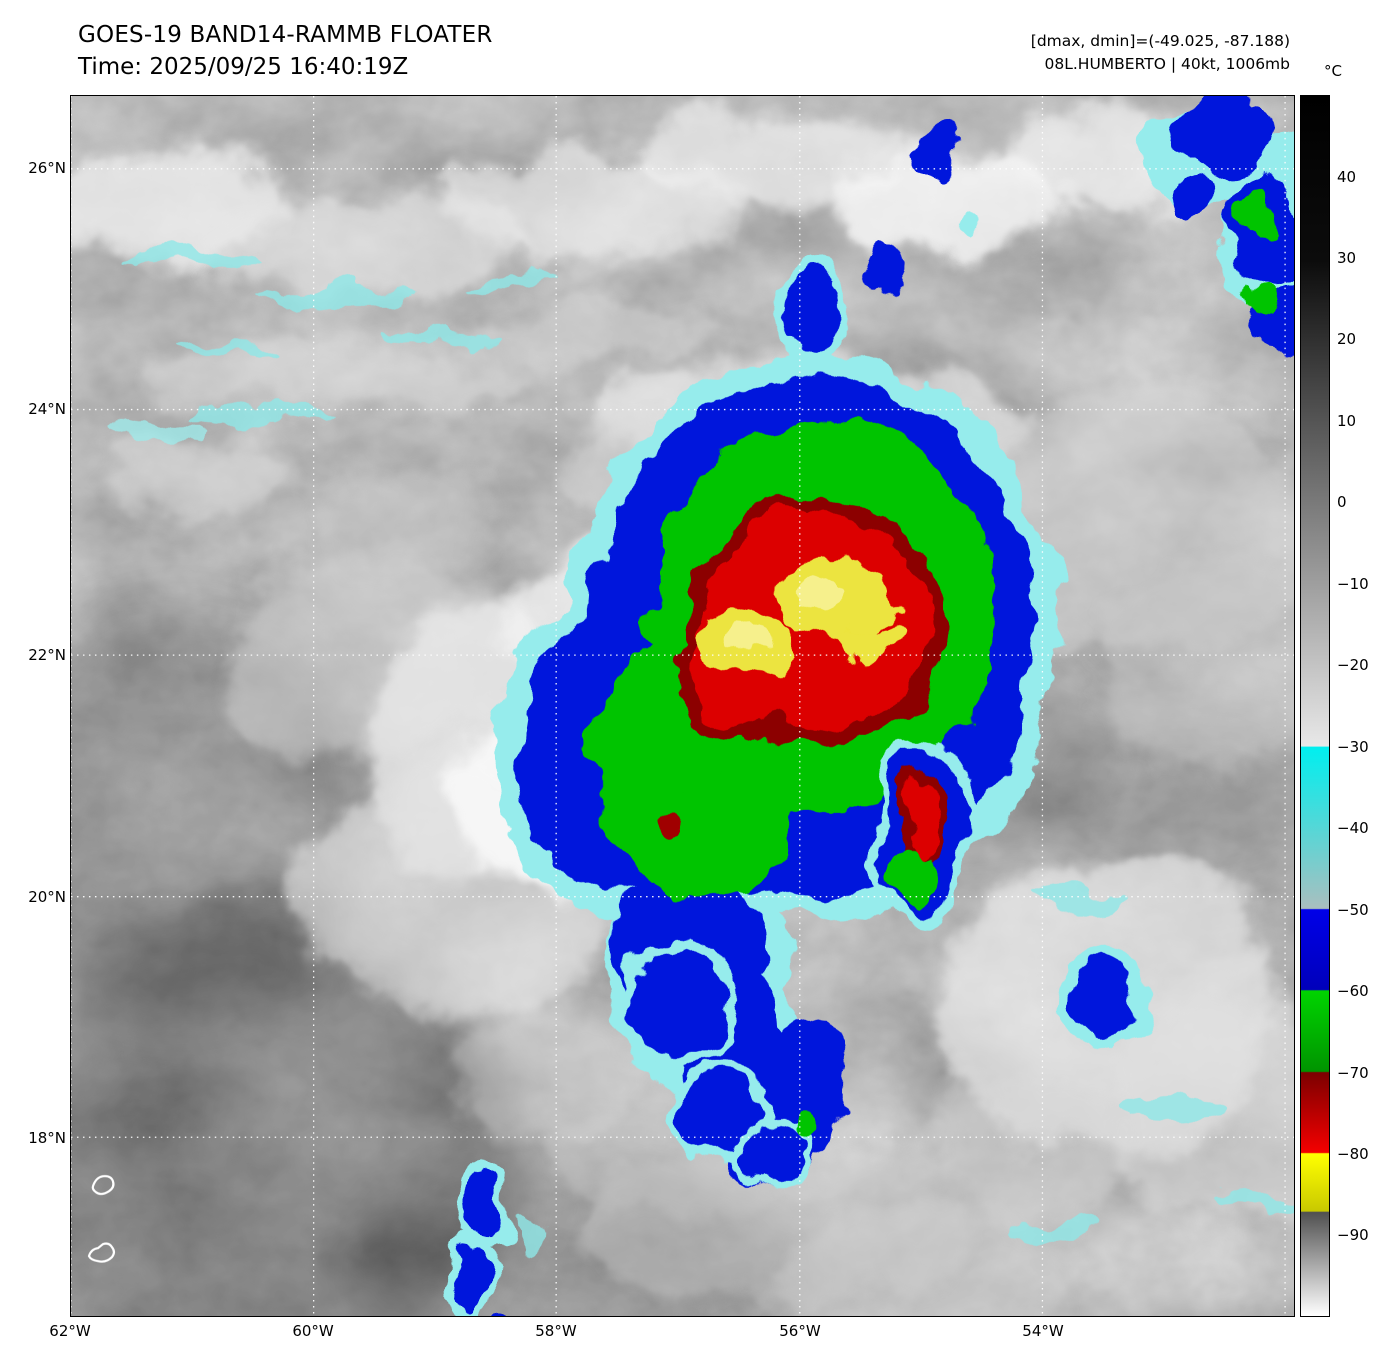 The width and height of the screenshot is (1390, 1359). Describe the element at coordinates (1347, 420) in the screenshot. I see `colorbar-tick-label: 10` at that location.